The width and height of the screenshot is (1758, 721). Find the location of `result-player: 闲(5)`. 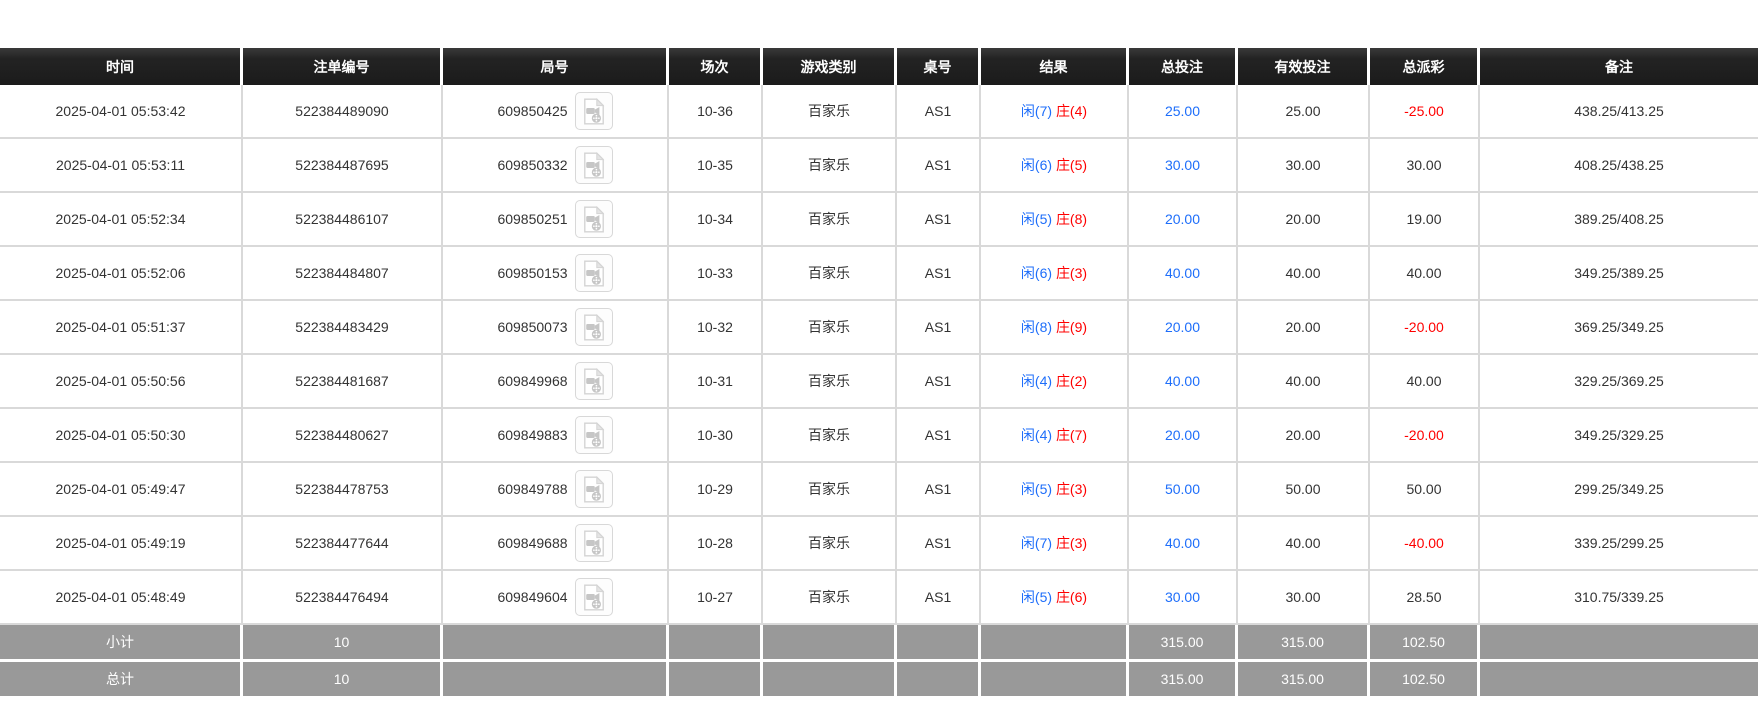

result-player: 闲(5) is located at coordinates (1036, 489).